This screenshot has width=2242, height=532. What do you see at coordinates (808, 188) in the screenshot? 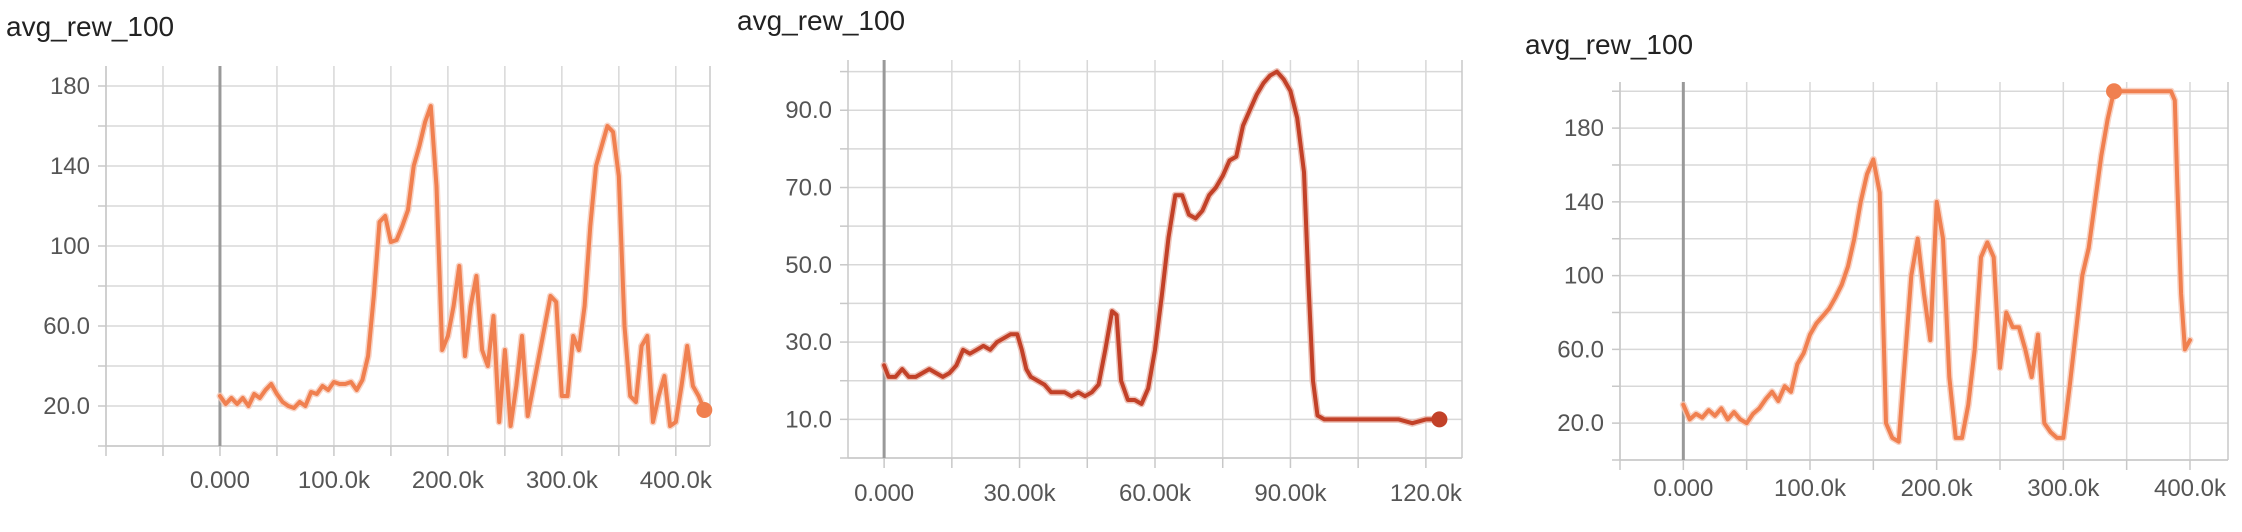
I see `y-tick-label: 70.0` at bounding box center [808, 188].